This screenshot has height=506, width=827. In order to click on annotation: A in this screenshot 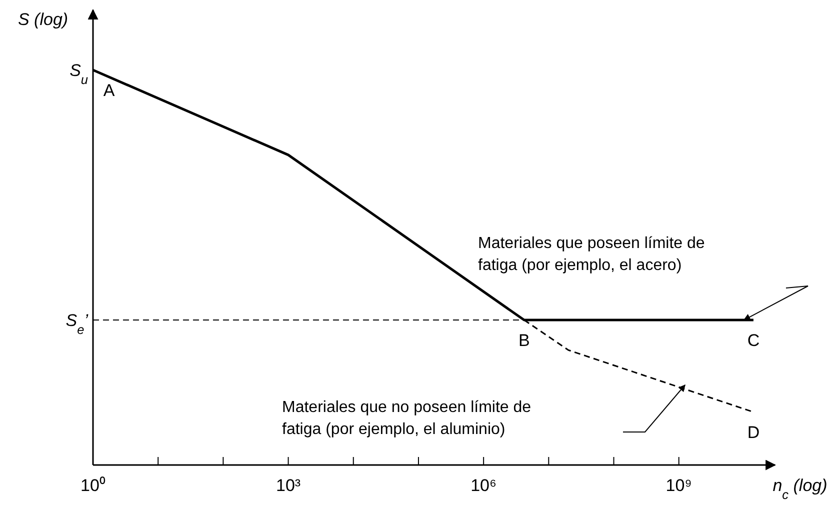, I will do `click(109, 90)`.